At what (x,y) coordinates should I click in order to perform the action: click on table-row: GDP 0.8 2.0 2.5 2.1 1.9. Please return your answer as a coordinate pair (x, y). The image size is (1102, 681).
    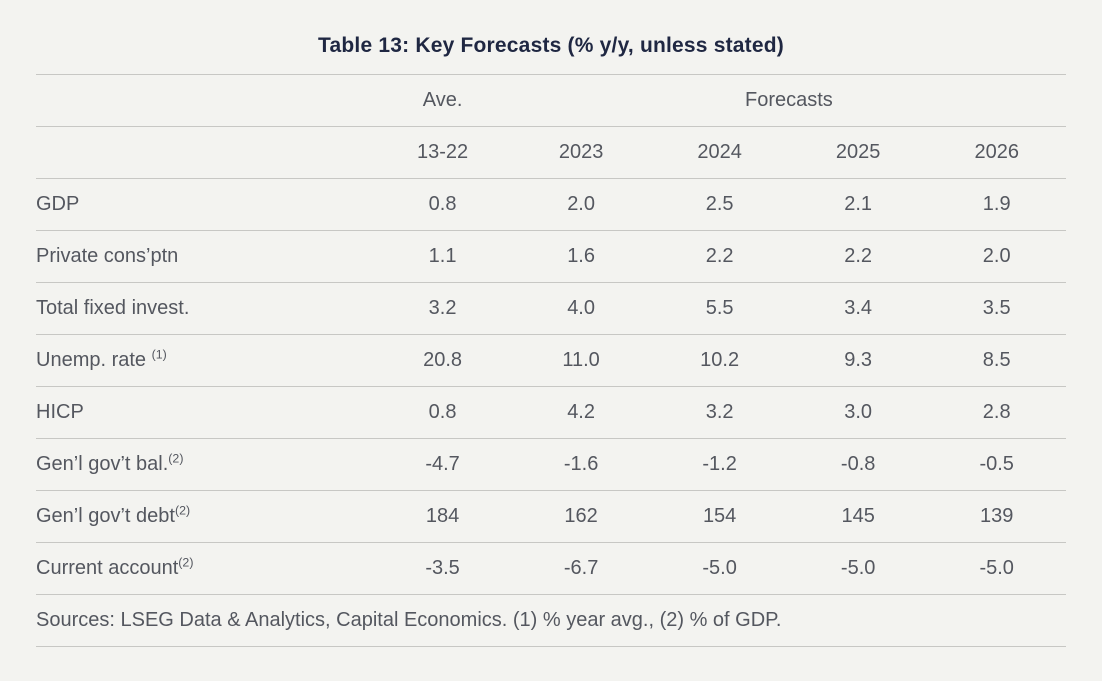
    Looking at the image, I should click on (551, 204).